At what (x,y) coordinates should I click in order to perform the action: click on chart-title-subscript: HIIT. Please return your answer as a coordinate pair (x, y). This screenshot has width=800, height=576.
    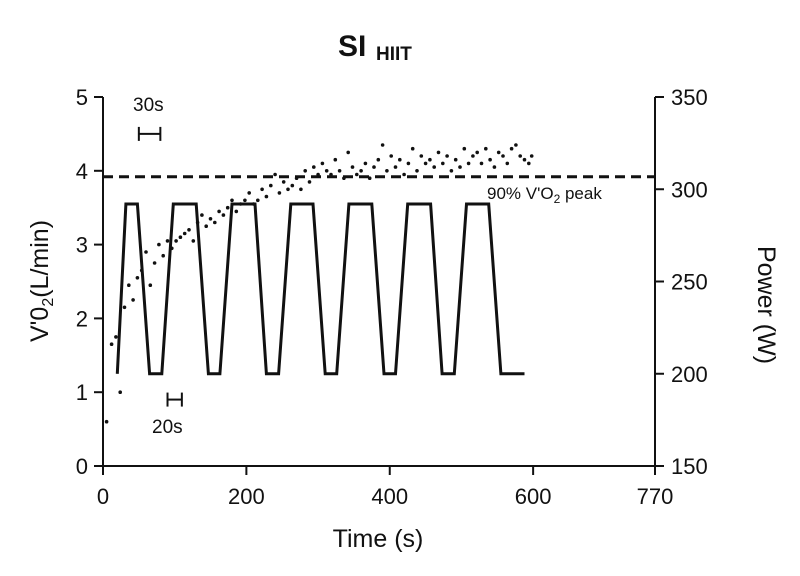
    Looking at the image, I should click on (394, 54).